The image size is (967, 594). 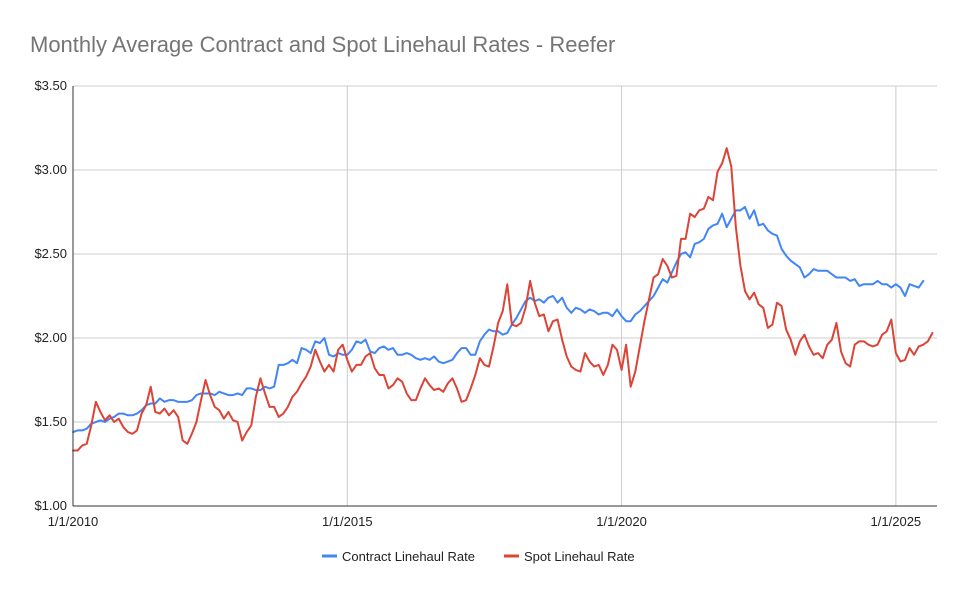 I want to click on y-tick-label: $2.50, so click(x=50, y=253).